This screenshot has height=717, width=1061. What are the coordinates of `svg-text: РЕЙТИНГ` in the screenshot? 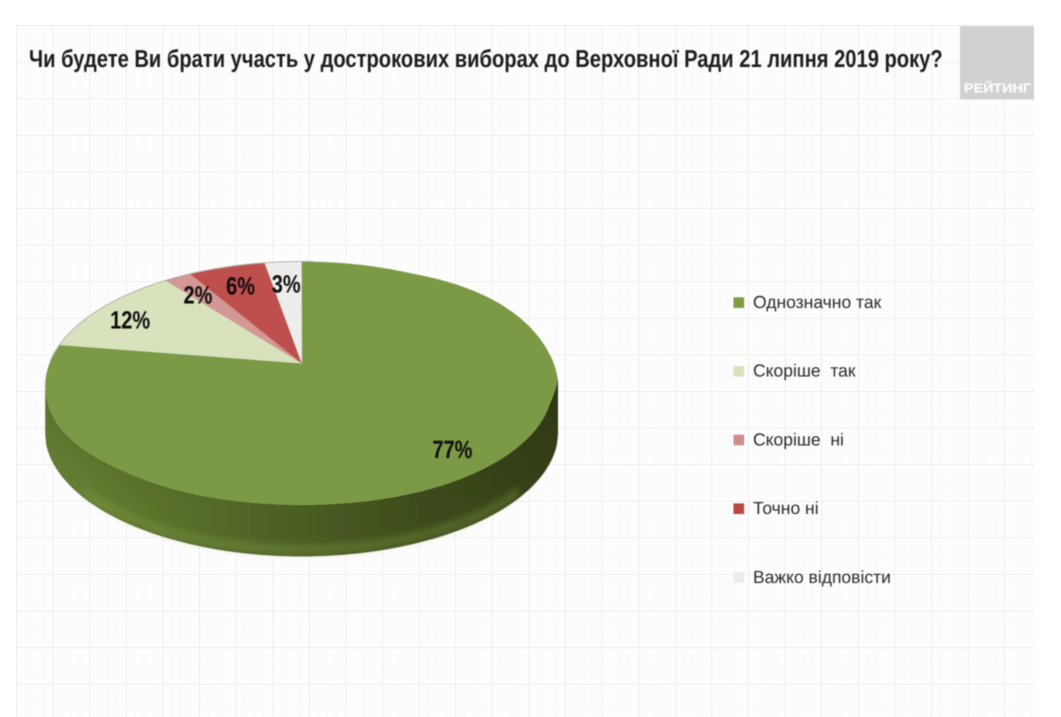 It's located at (998, 88).